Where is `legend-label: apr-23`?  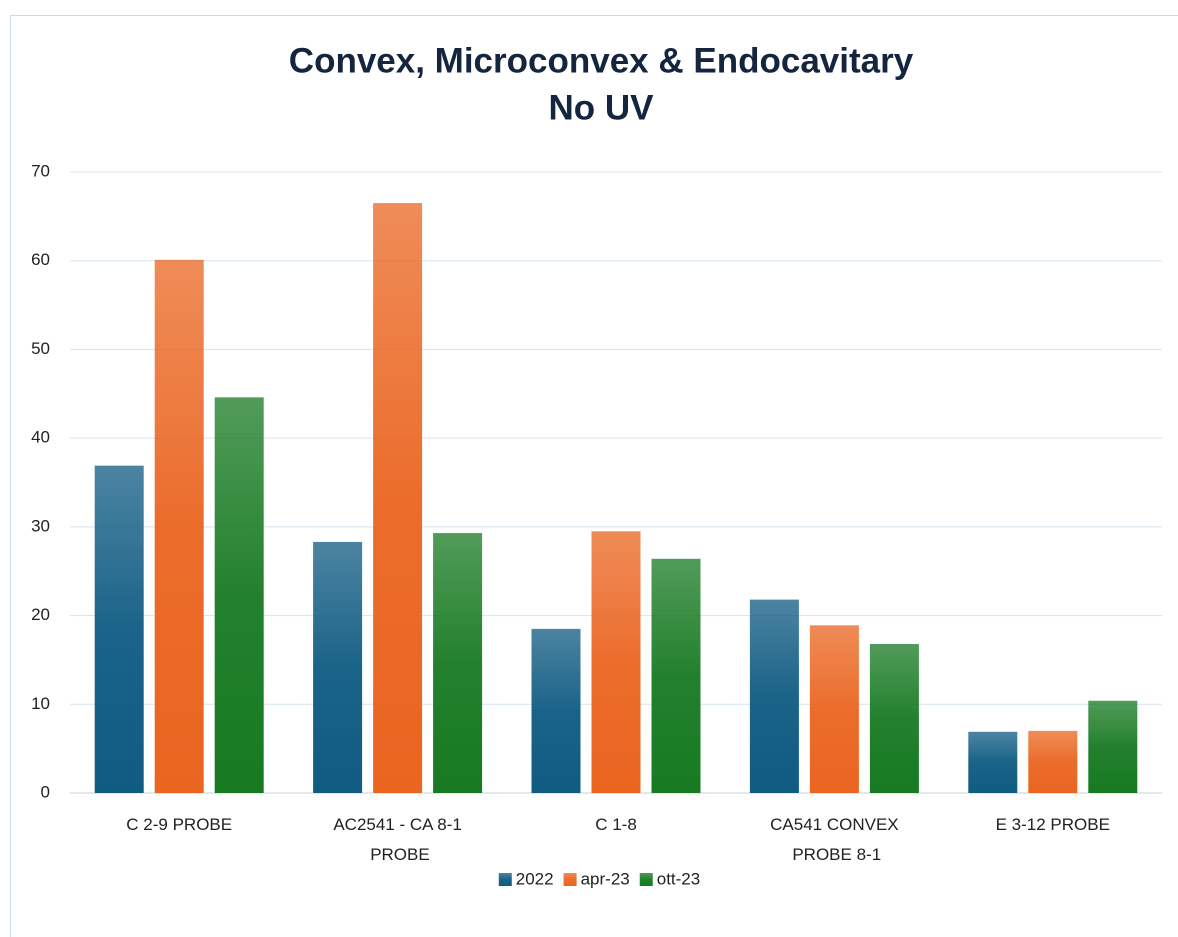 legend-label: apr-23 is located at coordinates (605, 878).